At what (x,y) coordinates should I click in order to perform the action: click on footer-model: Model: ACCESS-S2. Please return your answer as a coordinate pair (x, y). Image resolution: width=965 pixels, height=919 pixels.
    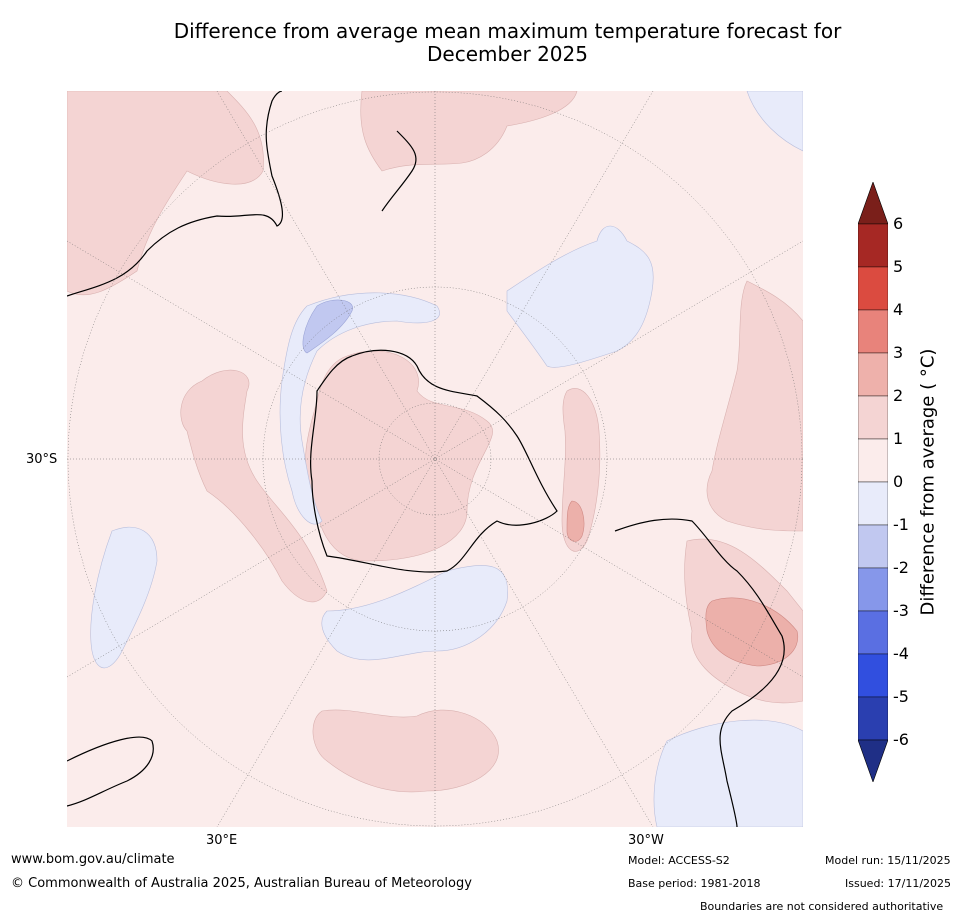
    Looking at the image, I should click on (679, 860).